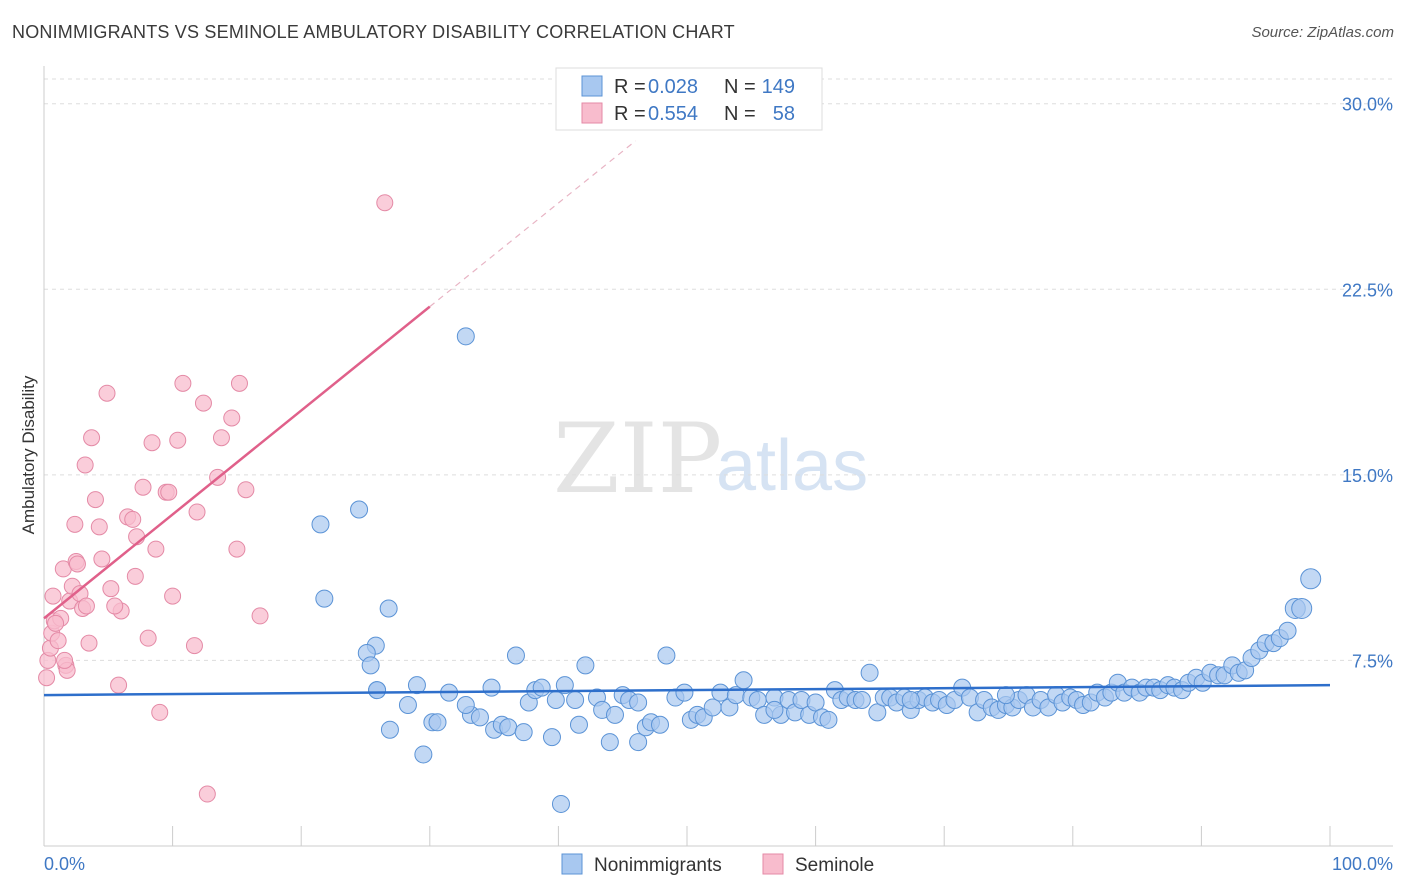 This screenshot has width=1406, height=892. Describe the element at coordinates (792, 466) in the screenshot. I see `watermark-atlas: atlas` at that location.